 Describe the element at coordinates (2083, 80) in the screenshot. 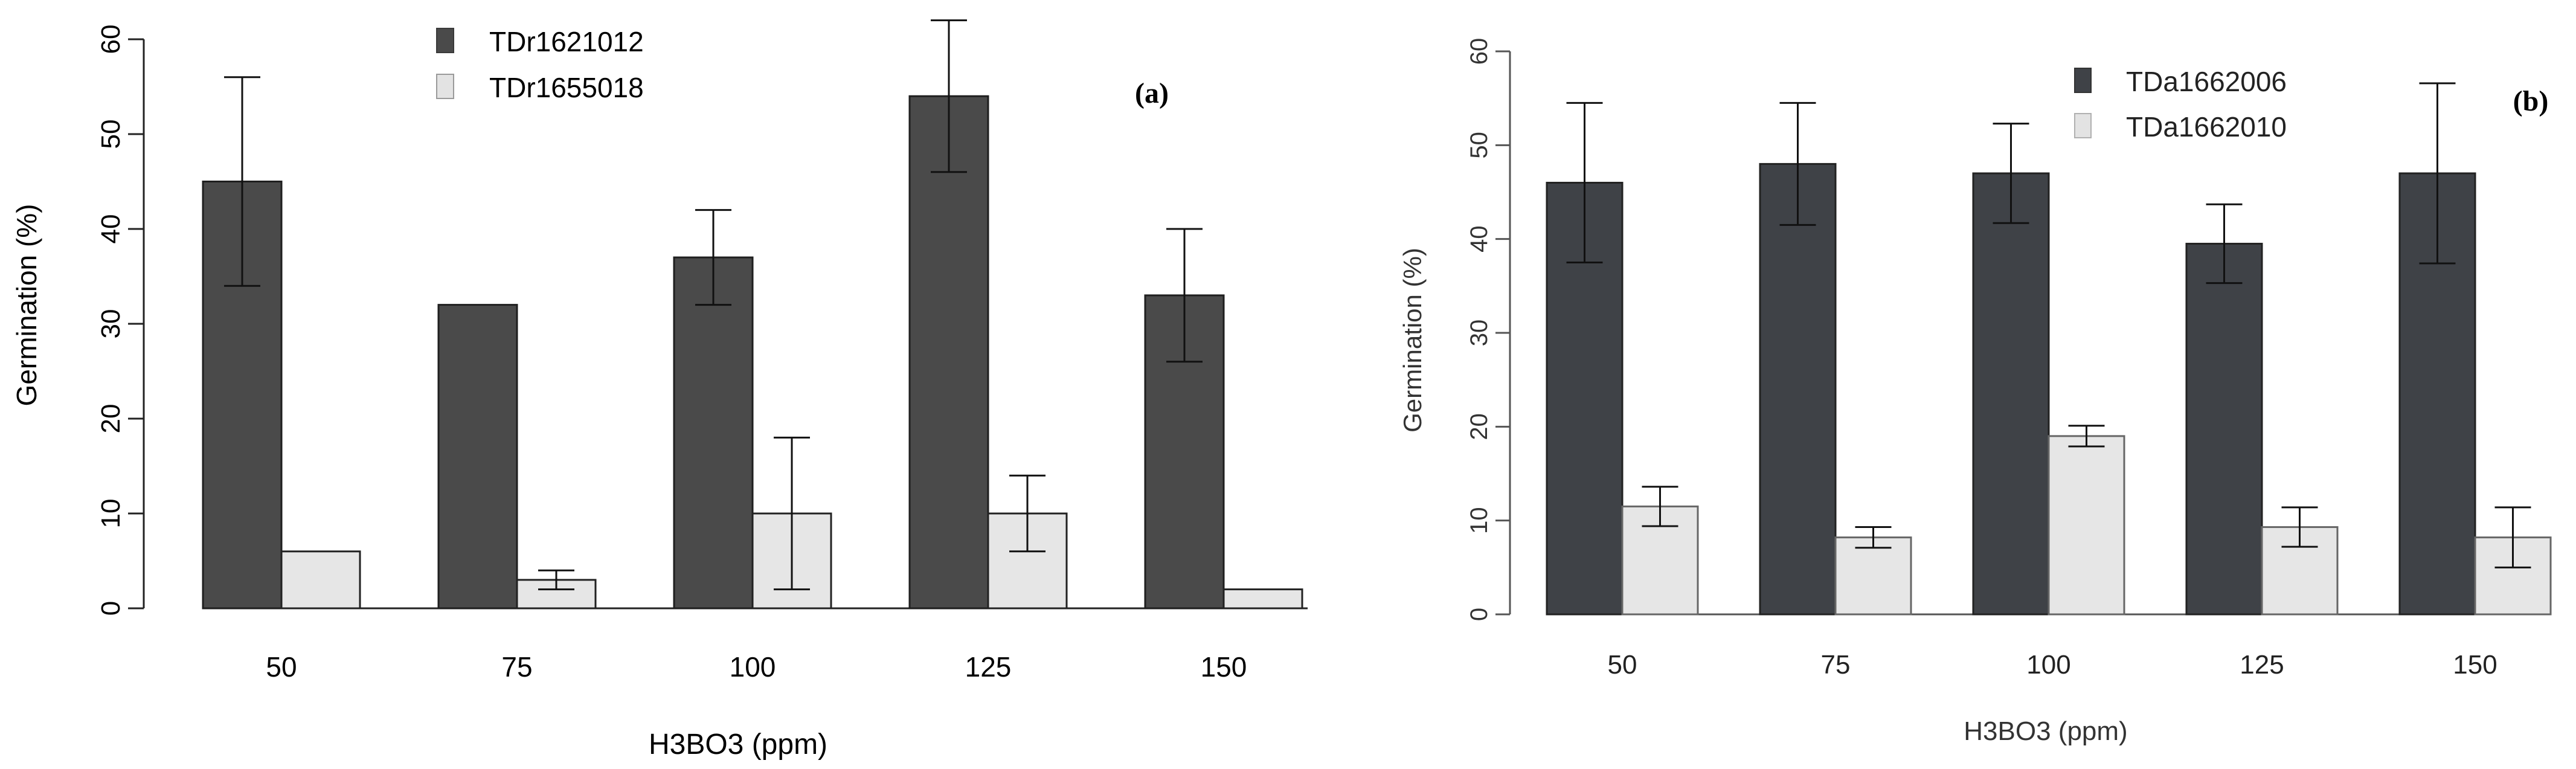

I see `legend-swatch-tda1662006` at that location.